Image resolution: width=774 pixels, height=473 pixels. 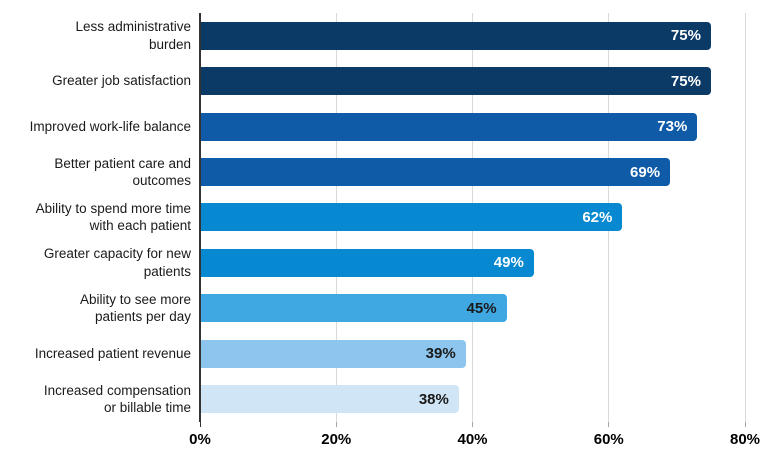 What do you see at coordinates (745, 439) in the screenshot?
I see `x-tick-label: 80%` at bounding box center [745, 439].